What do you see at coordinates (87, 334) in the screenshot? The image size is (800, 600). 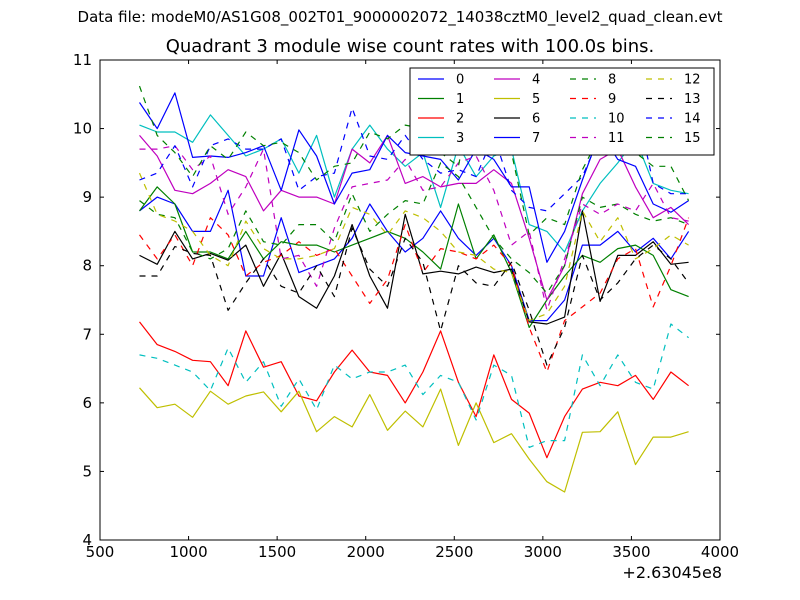 I see `y-tick-label: 7` at bounding box center [87, 334].